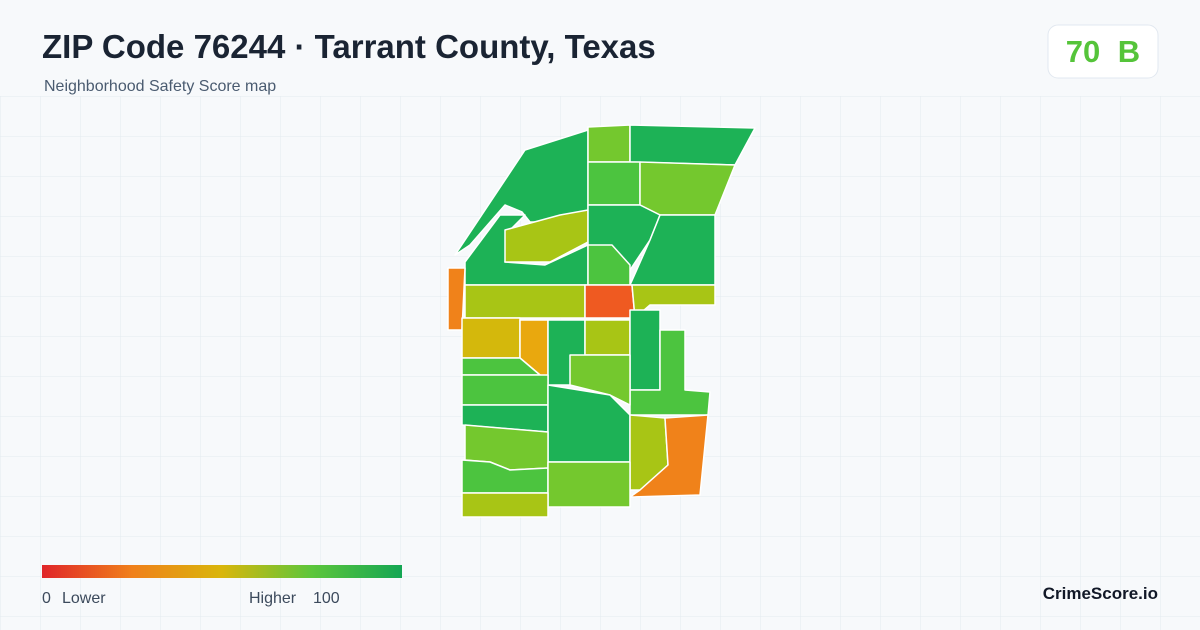 The image size is (1200, 630). What do you see at coordinates (326, 598) in the screenshot?
I see `legend-max: 100` at bounding box center [326, 598].